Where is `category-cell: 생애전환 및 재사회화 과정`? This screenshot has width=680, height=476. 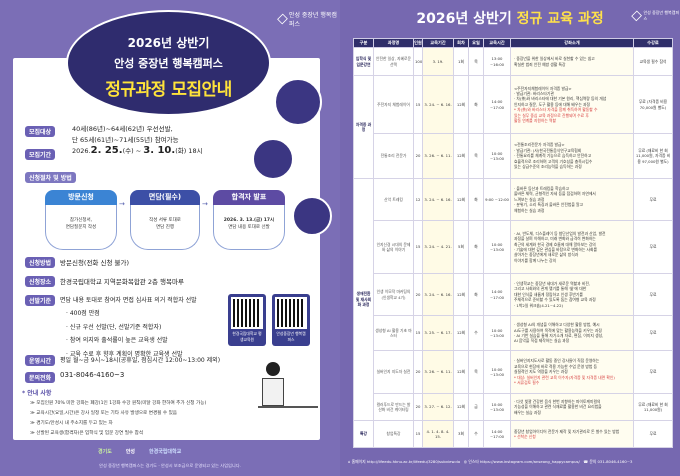 category-cell: 생애전환 및 재사회화 과정 is located at coordinates (363, 299).